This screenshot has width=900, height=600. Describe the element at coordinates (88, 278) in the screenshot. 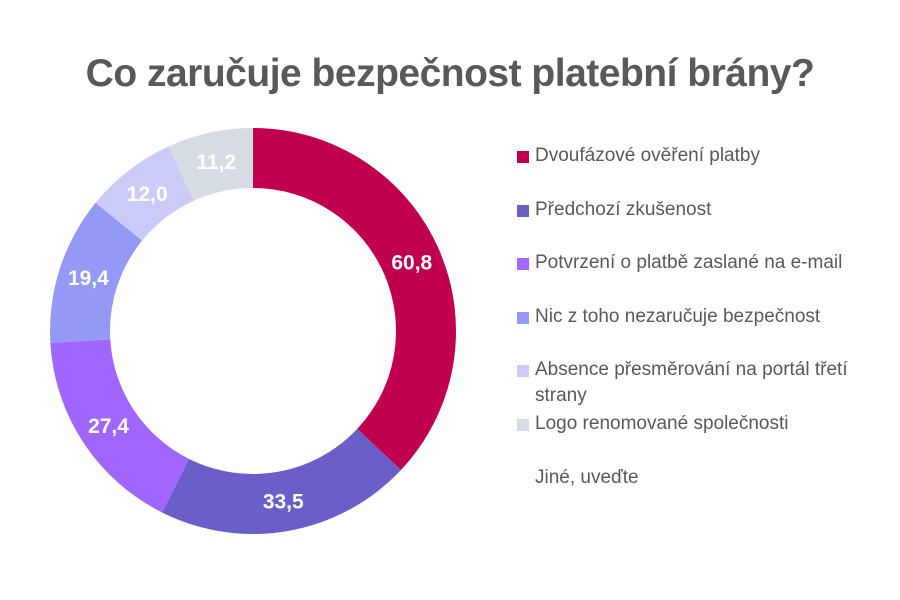

I see `data-label-4: 19,4` at that location.